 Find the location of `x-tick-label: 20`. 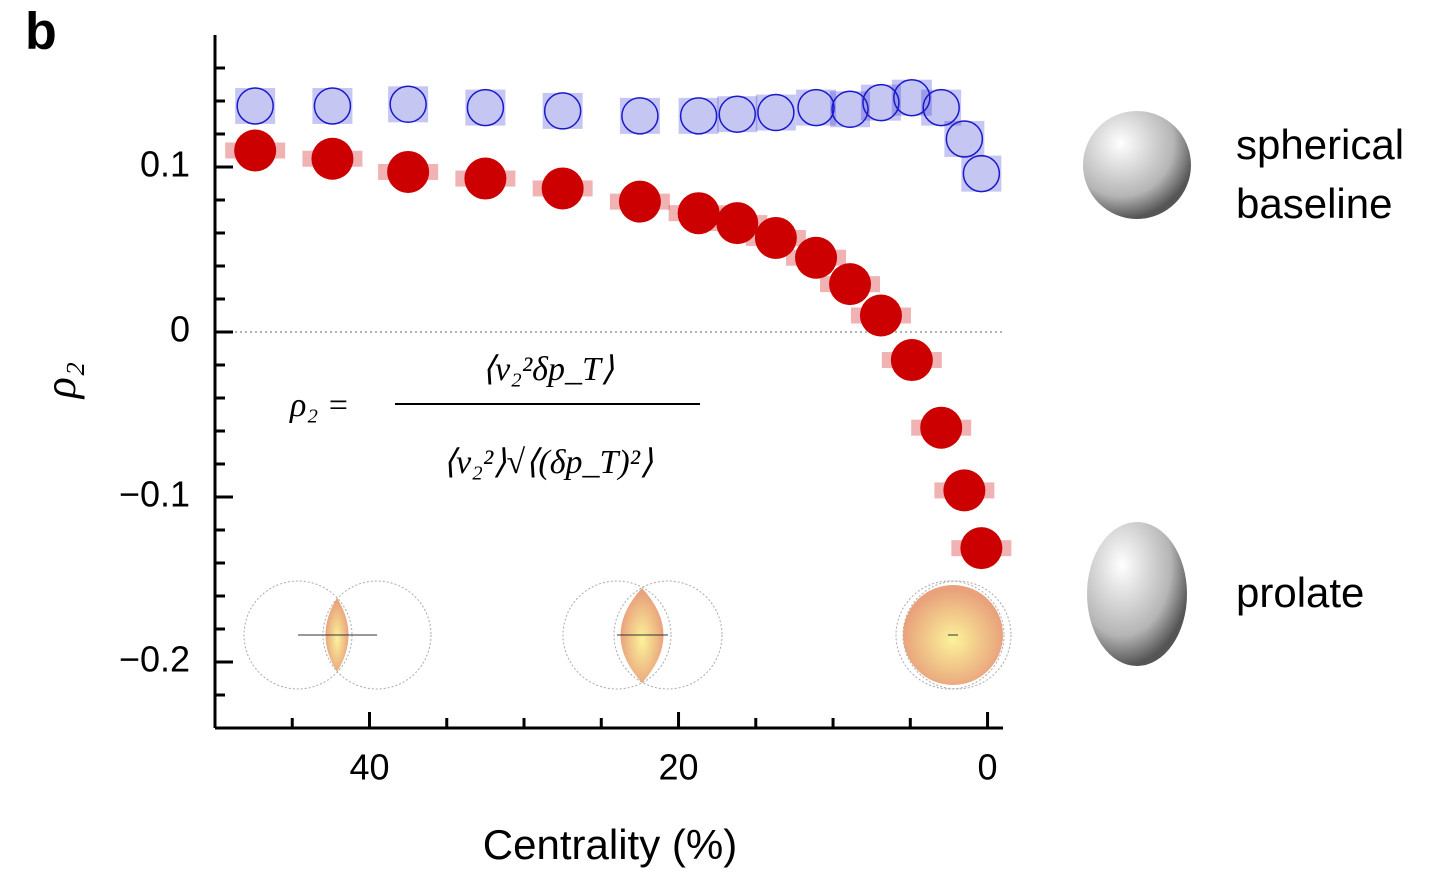

x-tick-label: 20 is located at coordinates (679, 767).